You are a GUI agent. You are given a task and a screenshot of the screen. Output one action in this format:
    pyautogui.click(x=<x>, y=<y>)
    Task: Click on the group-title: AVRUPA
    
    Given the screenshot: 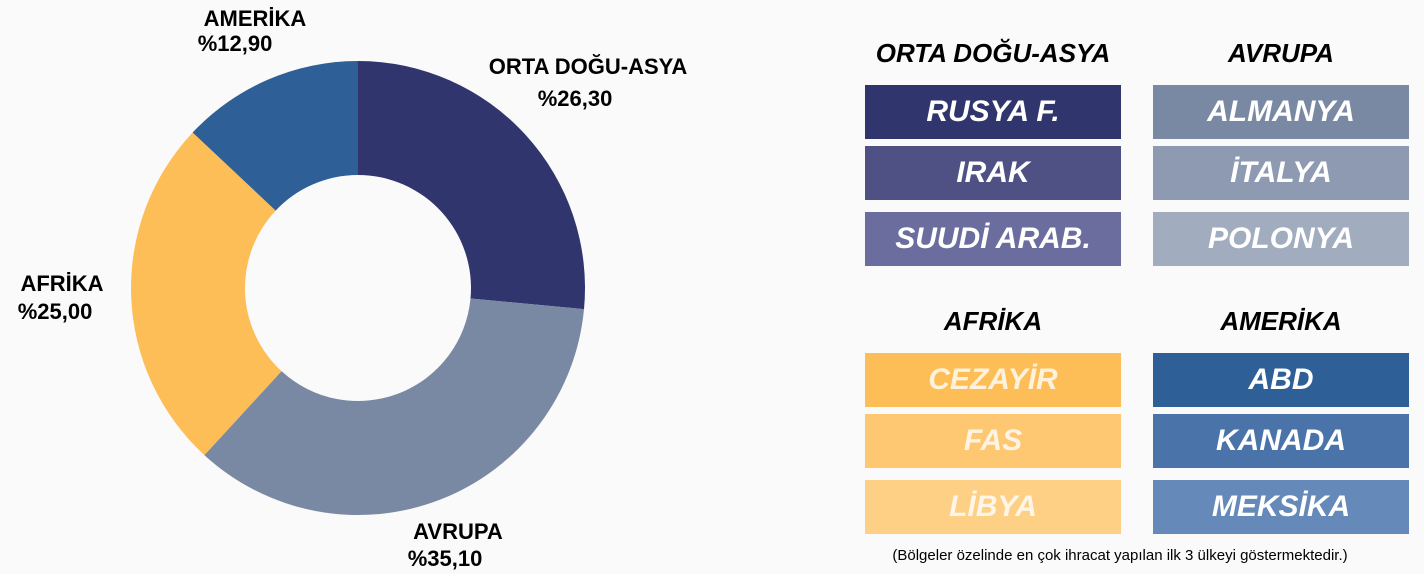 What is the action you would take?
    pyautogui.click(x=1280, y=53)
    